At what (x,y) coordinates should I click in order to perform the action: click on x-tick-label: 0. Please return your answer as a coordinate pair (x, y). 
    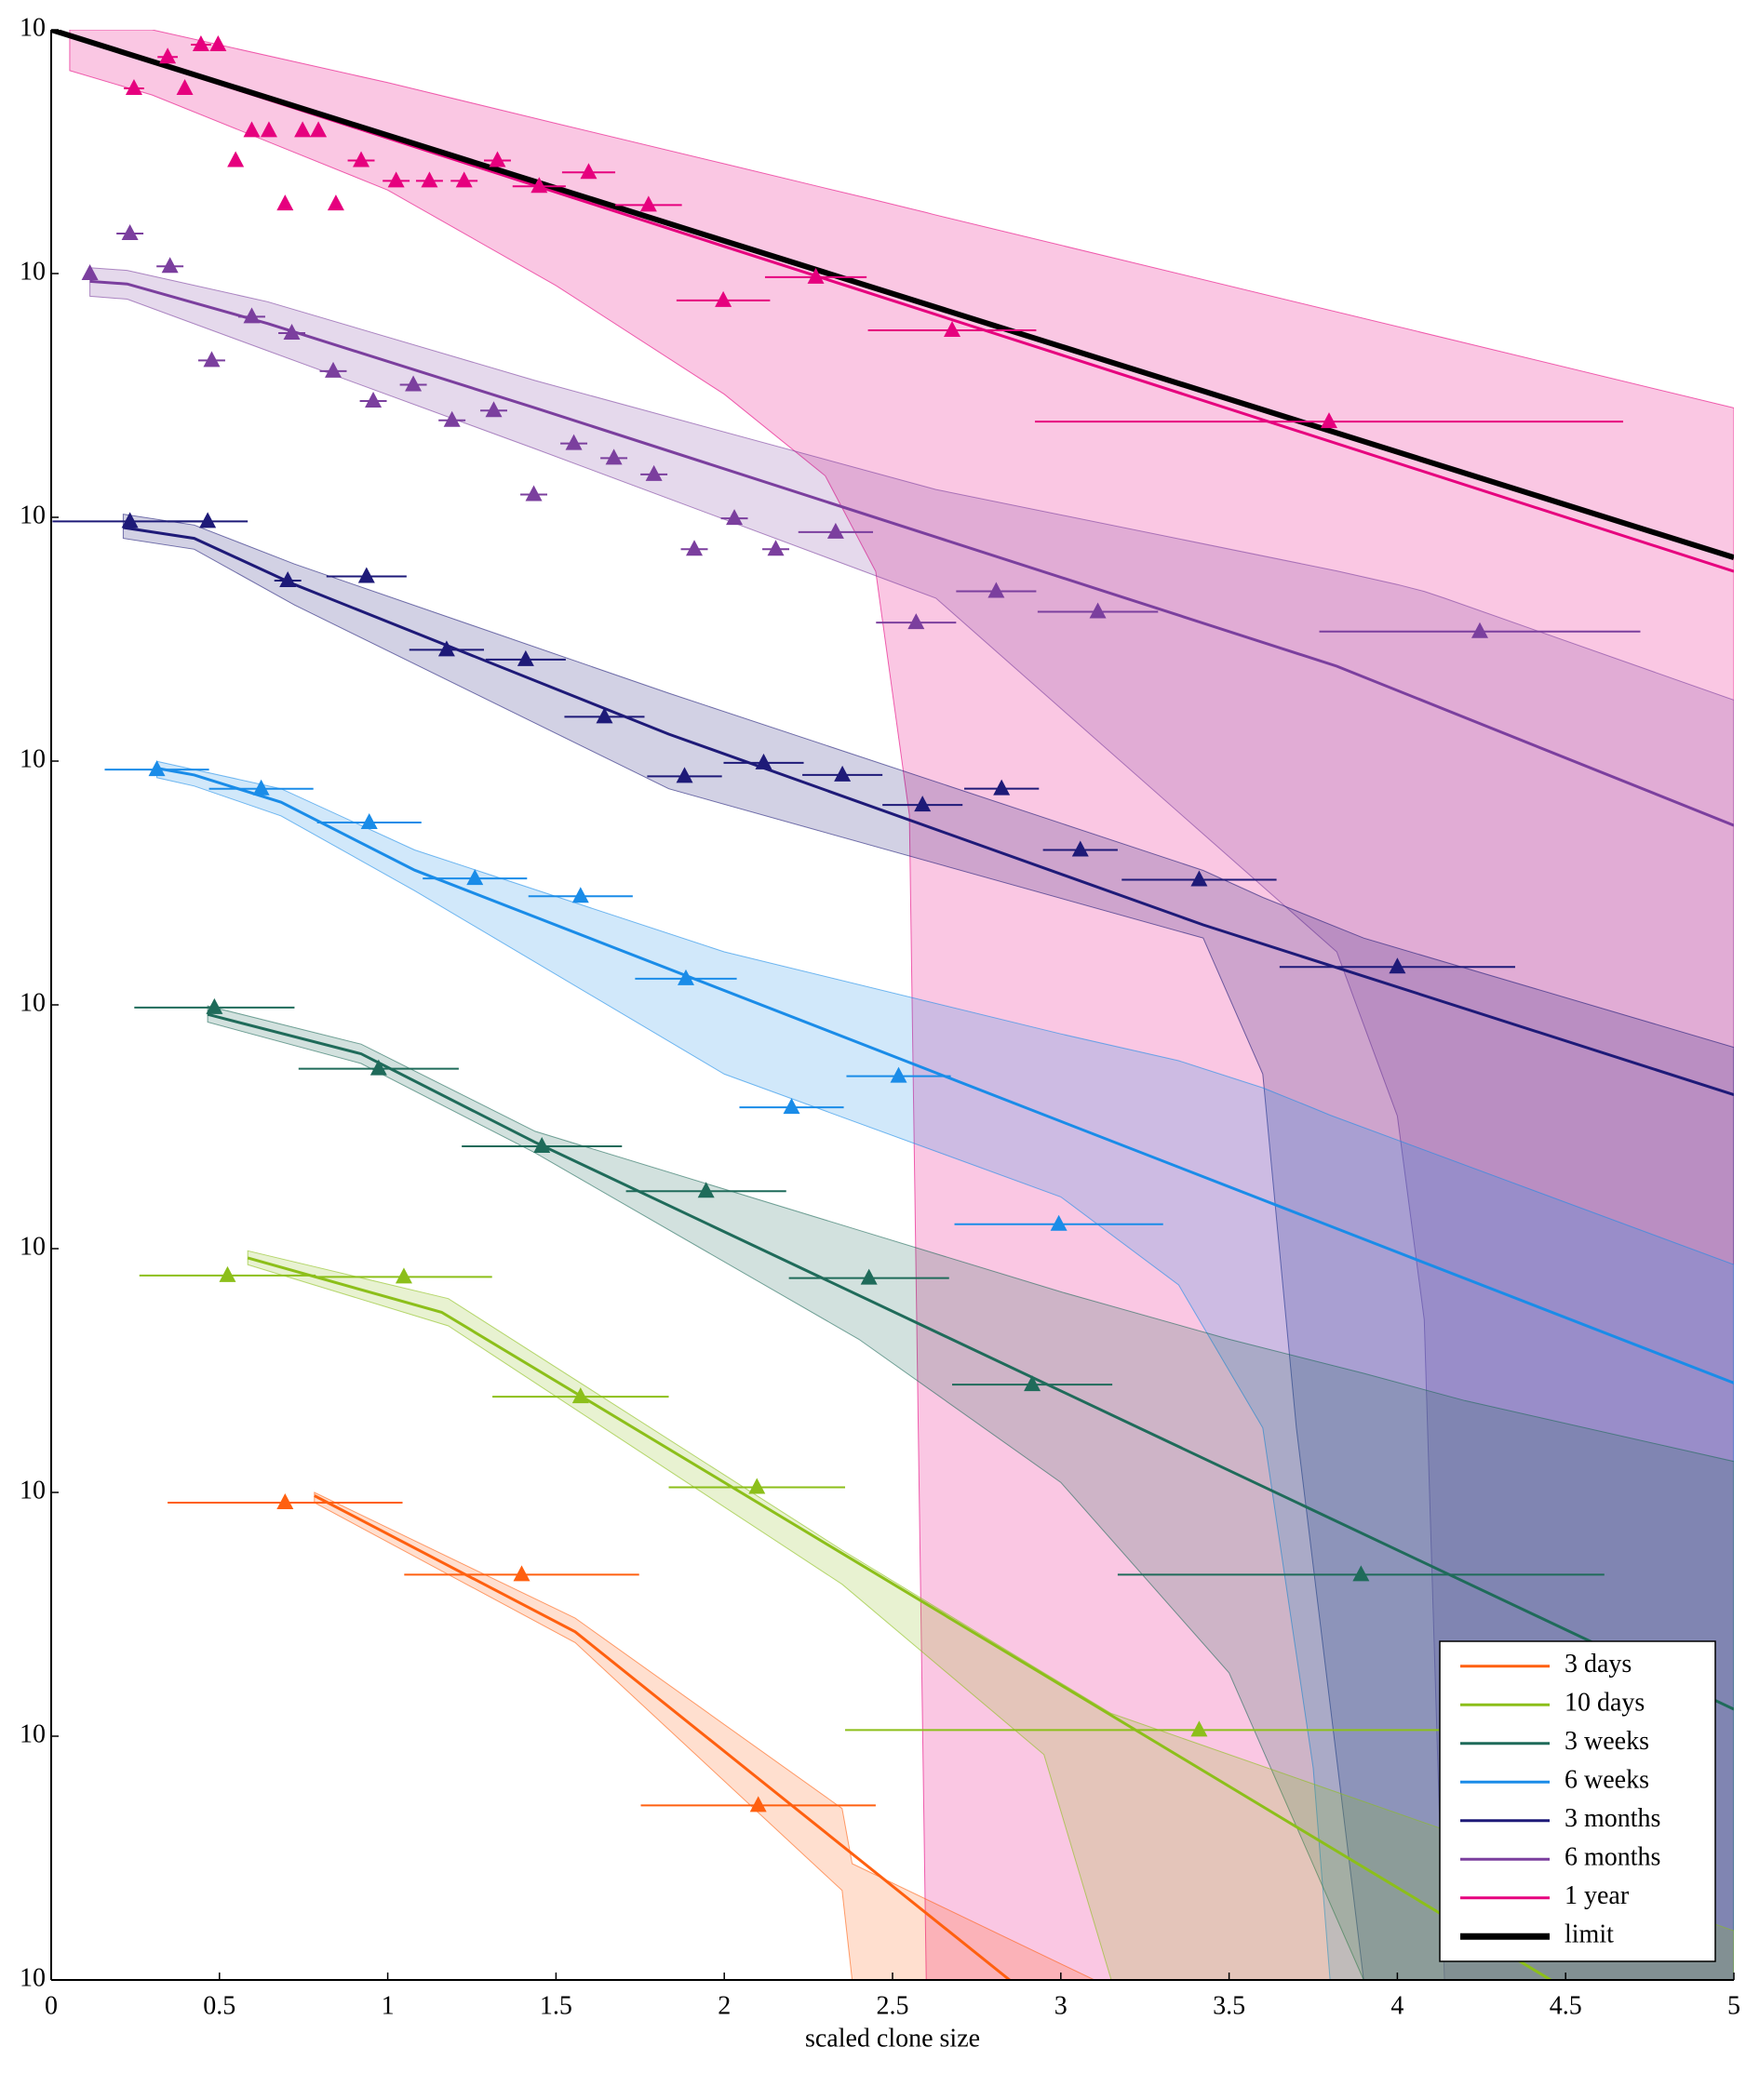
    Looking at the image, I should click on (51, 2005).